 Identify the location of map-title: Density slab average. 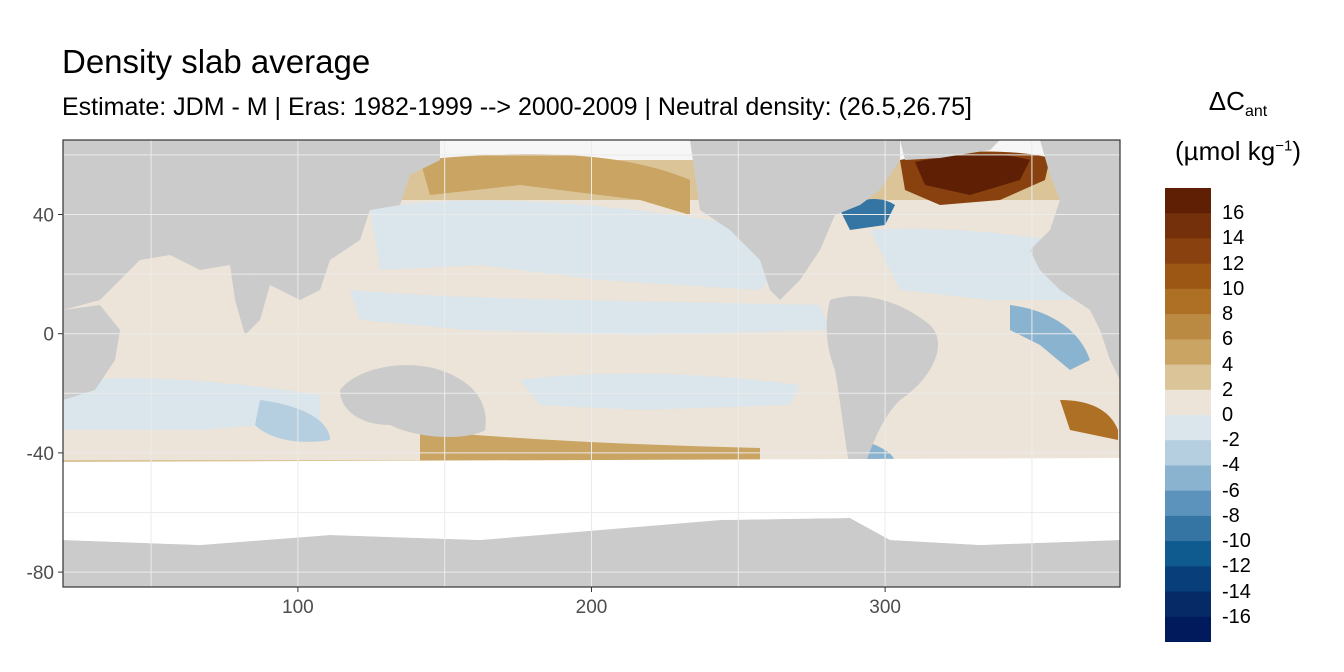
(216, 61).